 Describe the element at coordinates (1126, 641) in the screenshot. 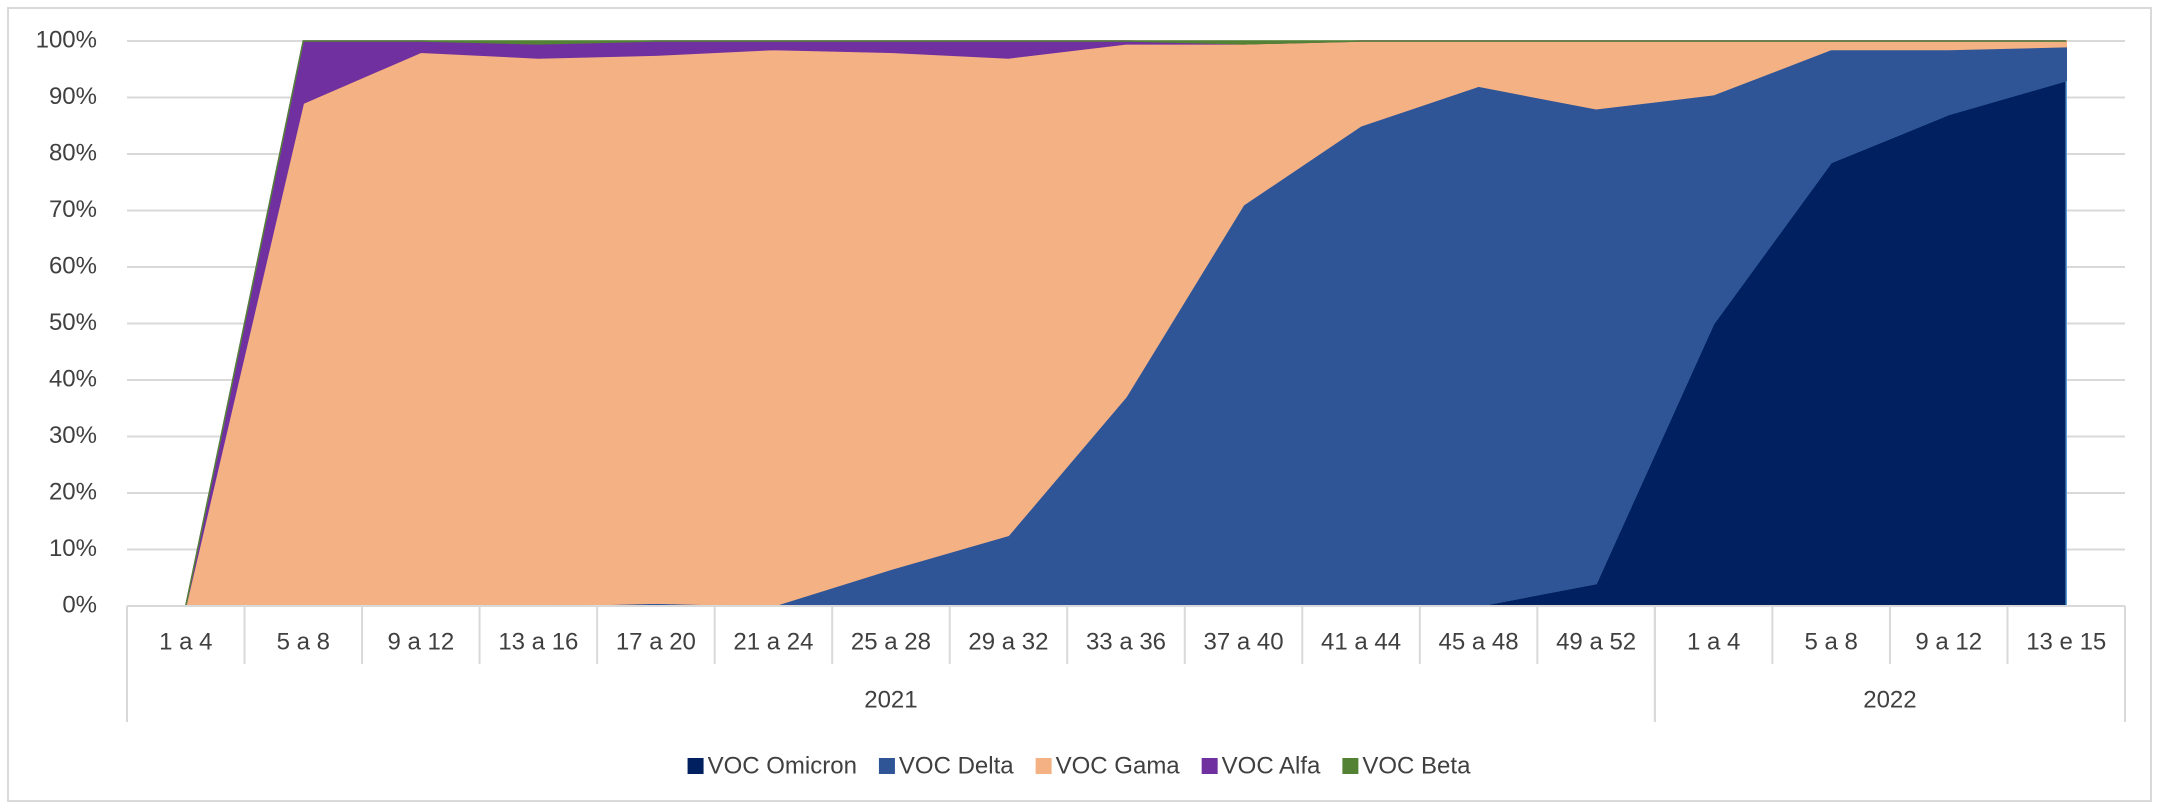

I see `x-tick-label: 33 a 36` at that location.